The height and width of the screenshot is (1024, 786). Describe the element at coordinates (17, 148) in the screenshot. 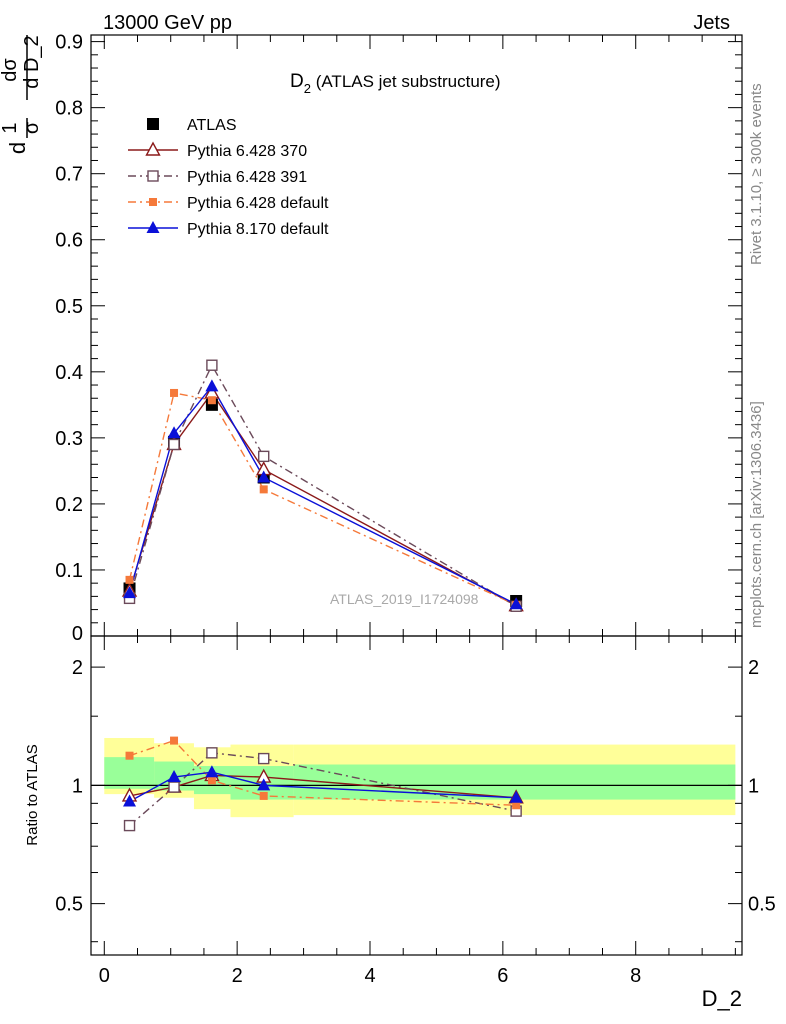

I see `ylabel-d: d` at that location.